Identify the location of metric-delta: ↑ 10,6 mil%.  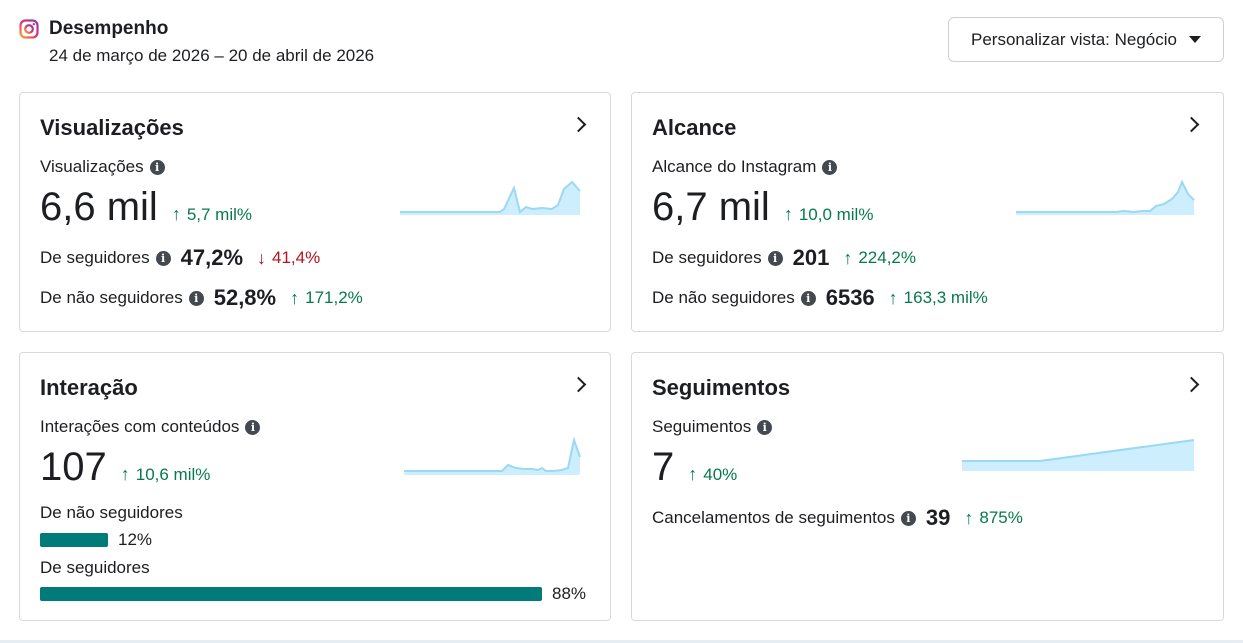
(166, 474).